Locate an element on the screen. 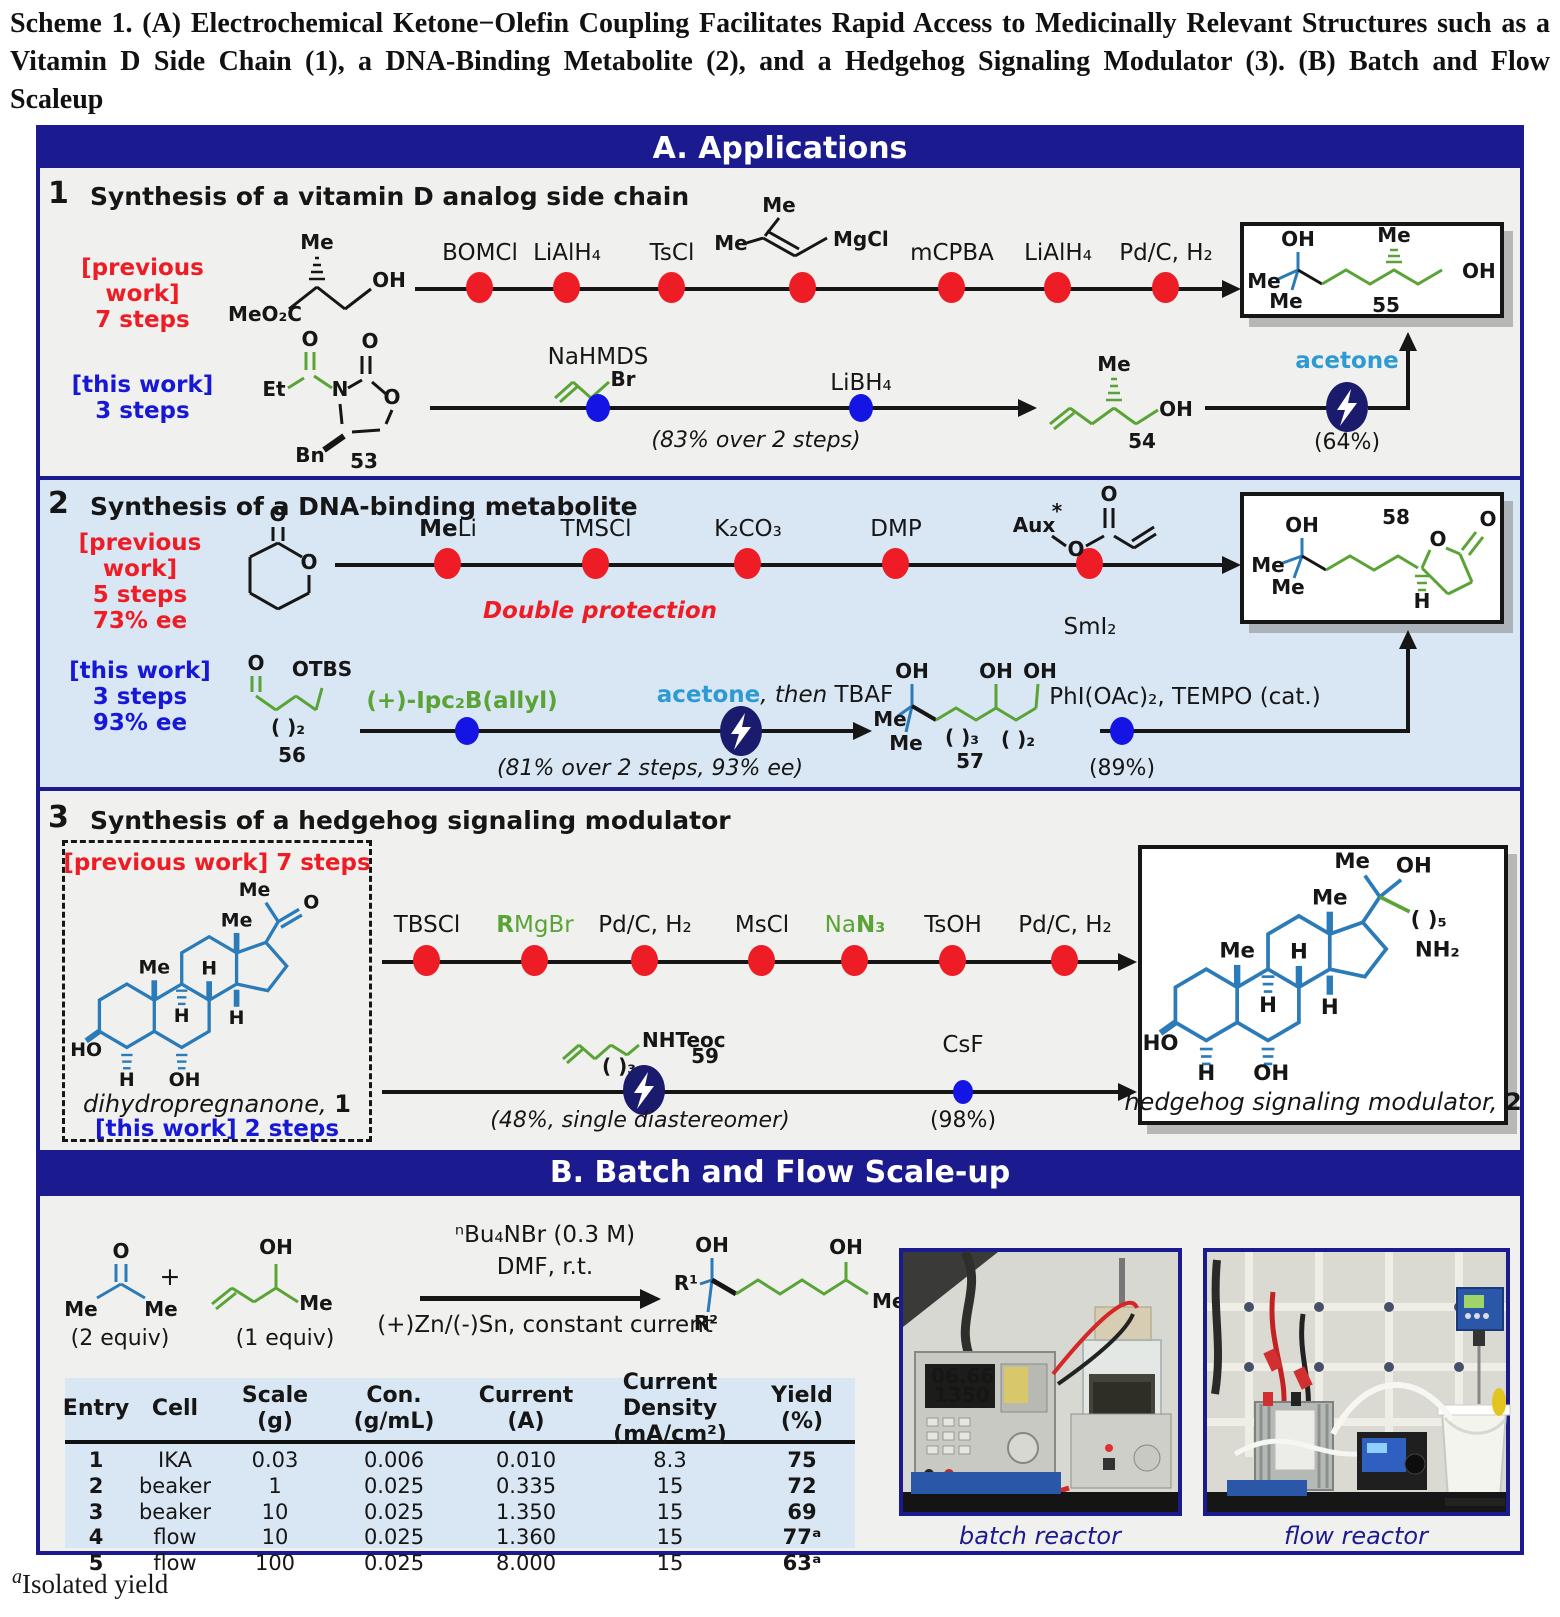  previous-work-label-3: [previous work] 7 steps is located at coordinates (217, 863).